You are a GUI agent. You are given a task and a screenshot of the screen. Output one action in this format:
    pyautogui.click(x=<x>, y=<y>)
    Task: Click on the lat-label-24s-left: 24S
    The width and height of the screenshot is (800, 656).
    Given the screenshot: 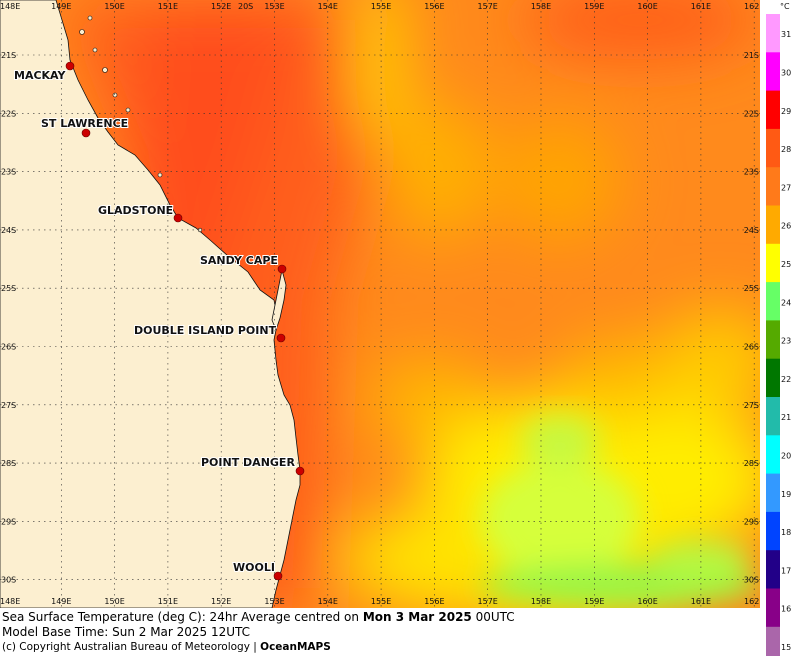 What is the action you would take?
    pyautogui.click(x=8, y=230)
    